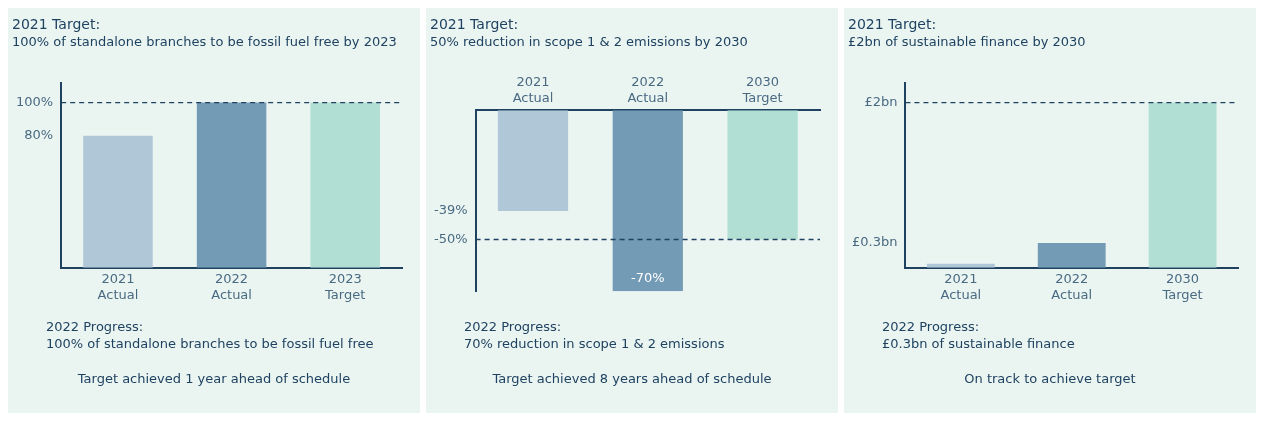  What do you see at coordinates (648, 278) in the screenshot?
I see `data-label: -70%` at bounding box center [648, 278].